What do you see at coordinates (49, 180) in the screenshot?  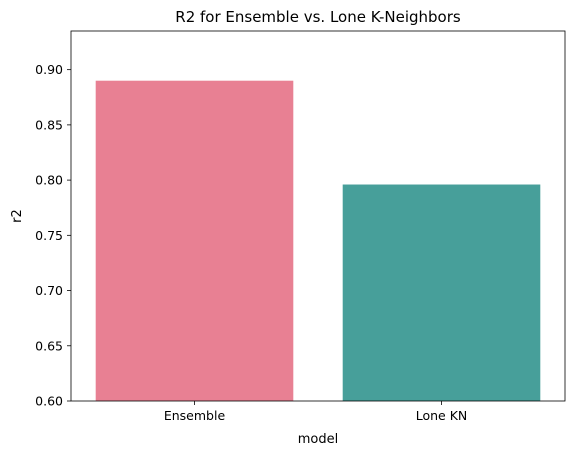 I see `y-tick-label: 0.80` at bounding box center [49, 180].